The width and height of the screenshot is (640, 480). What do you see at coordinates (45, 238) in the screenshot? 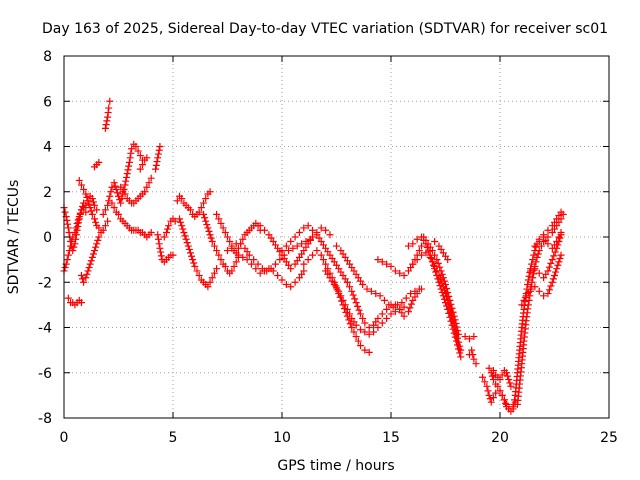
I see `y-tick-labels: -8 -6 -4 -2 0 2 4 6 8` at bounding box center [45, 238].